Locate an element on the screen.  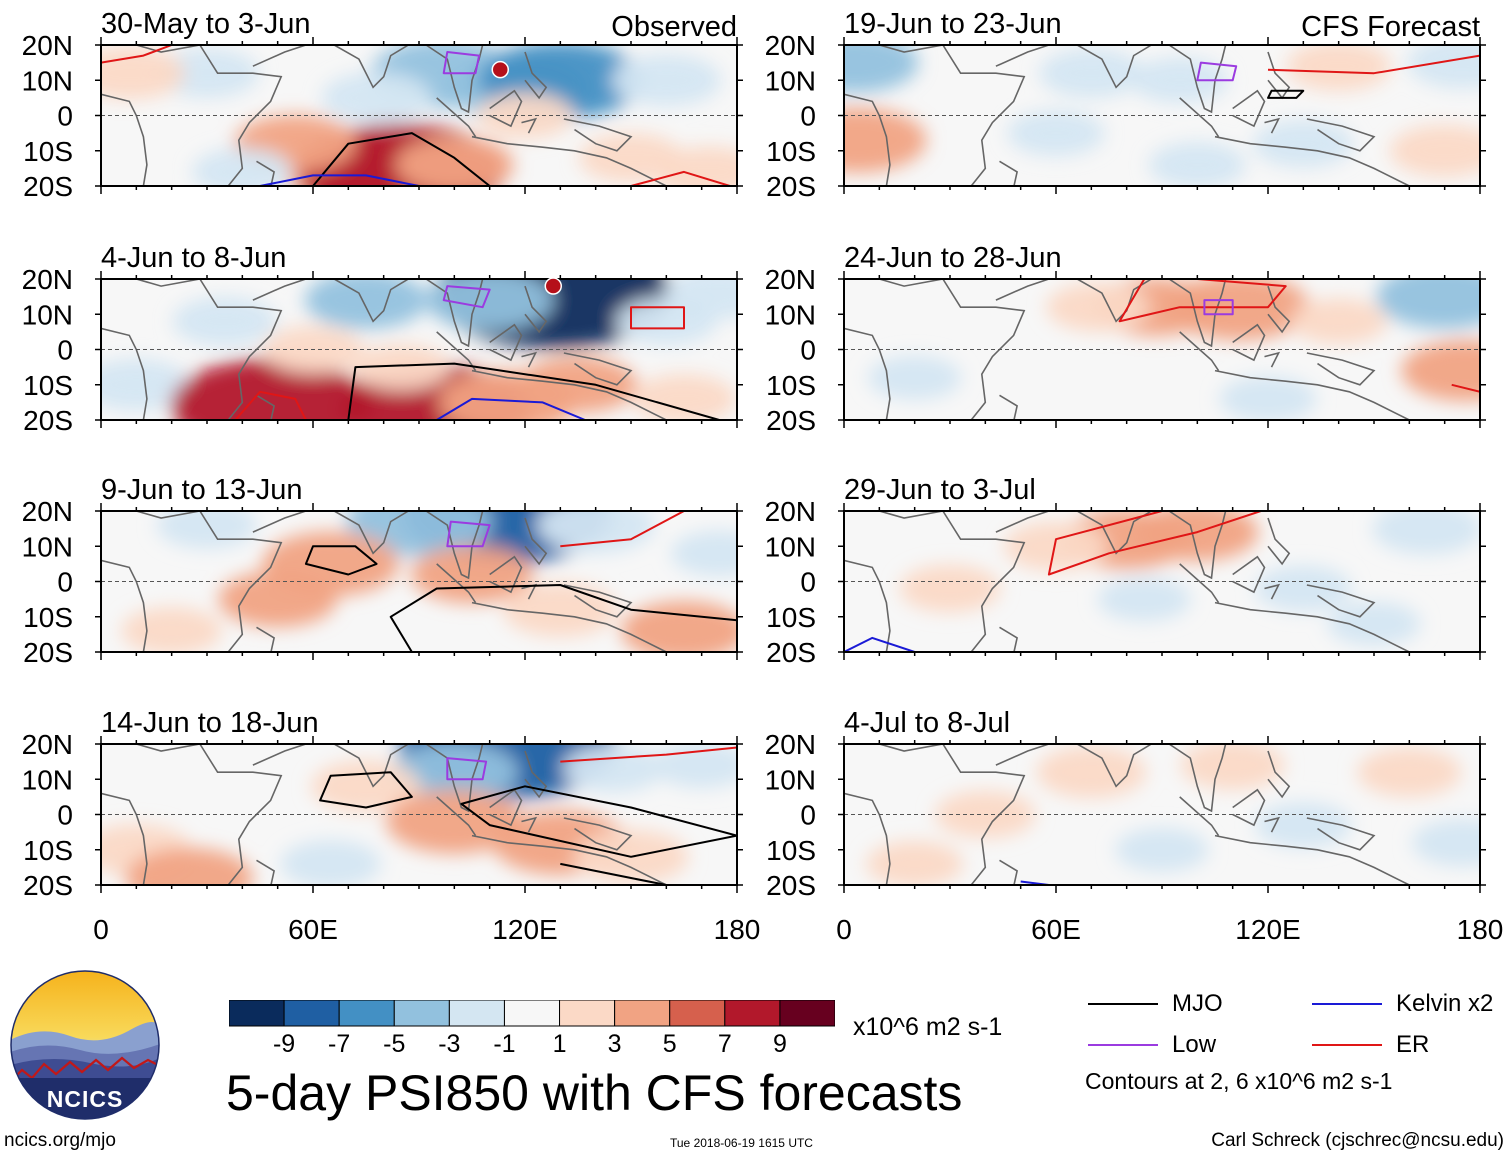
colorbar-tick-label: -5 is located at coordinates (394, 1044).